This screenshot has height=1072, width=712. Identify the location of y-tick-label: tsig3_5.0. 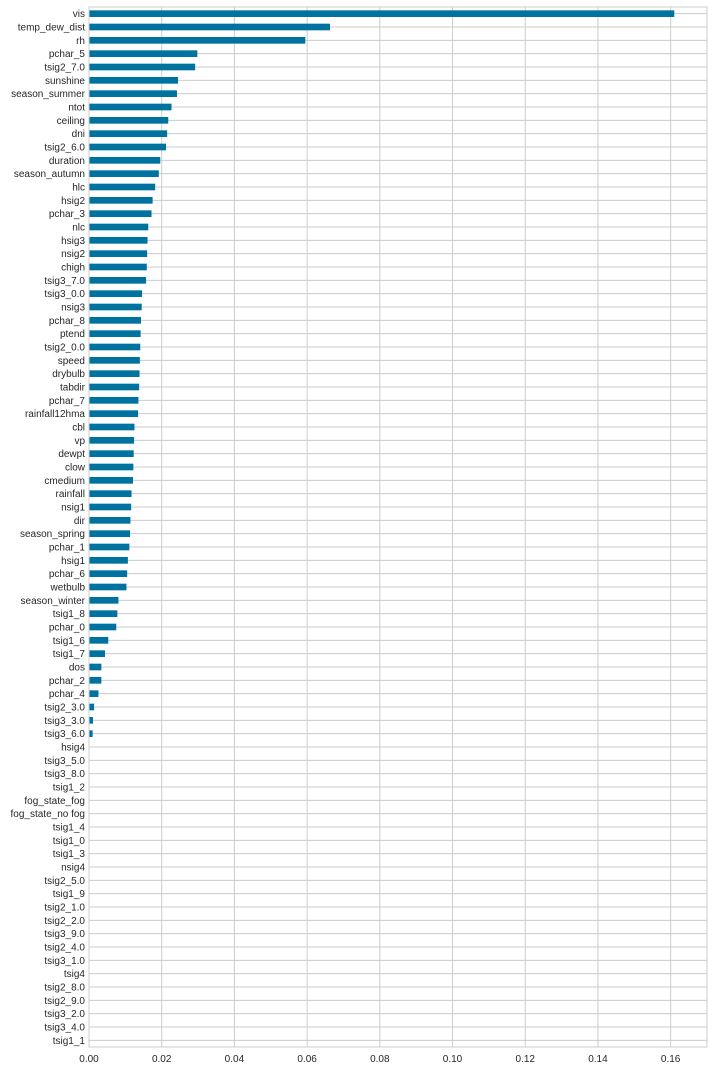
(64, 761).